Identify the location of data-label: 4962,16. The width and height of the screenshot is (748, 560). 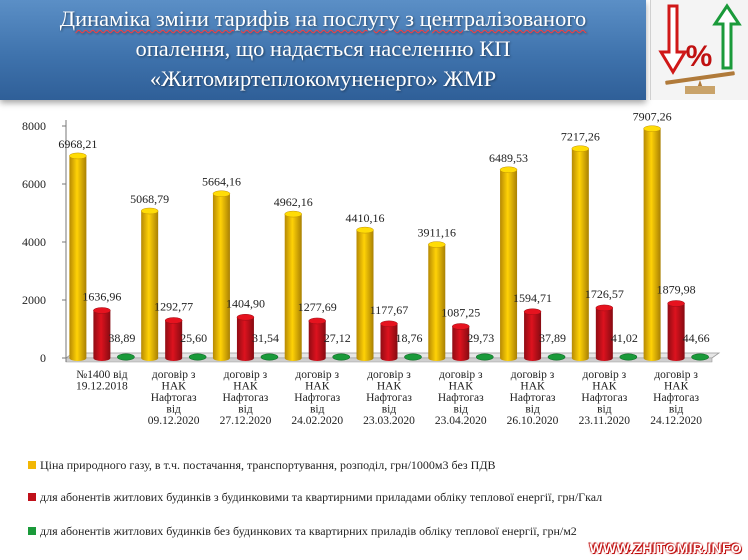
(293, 202).